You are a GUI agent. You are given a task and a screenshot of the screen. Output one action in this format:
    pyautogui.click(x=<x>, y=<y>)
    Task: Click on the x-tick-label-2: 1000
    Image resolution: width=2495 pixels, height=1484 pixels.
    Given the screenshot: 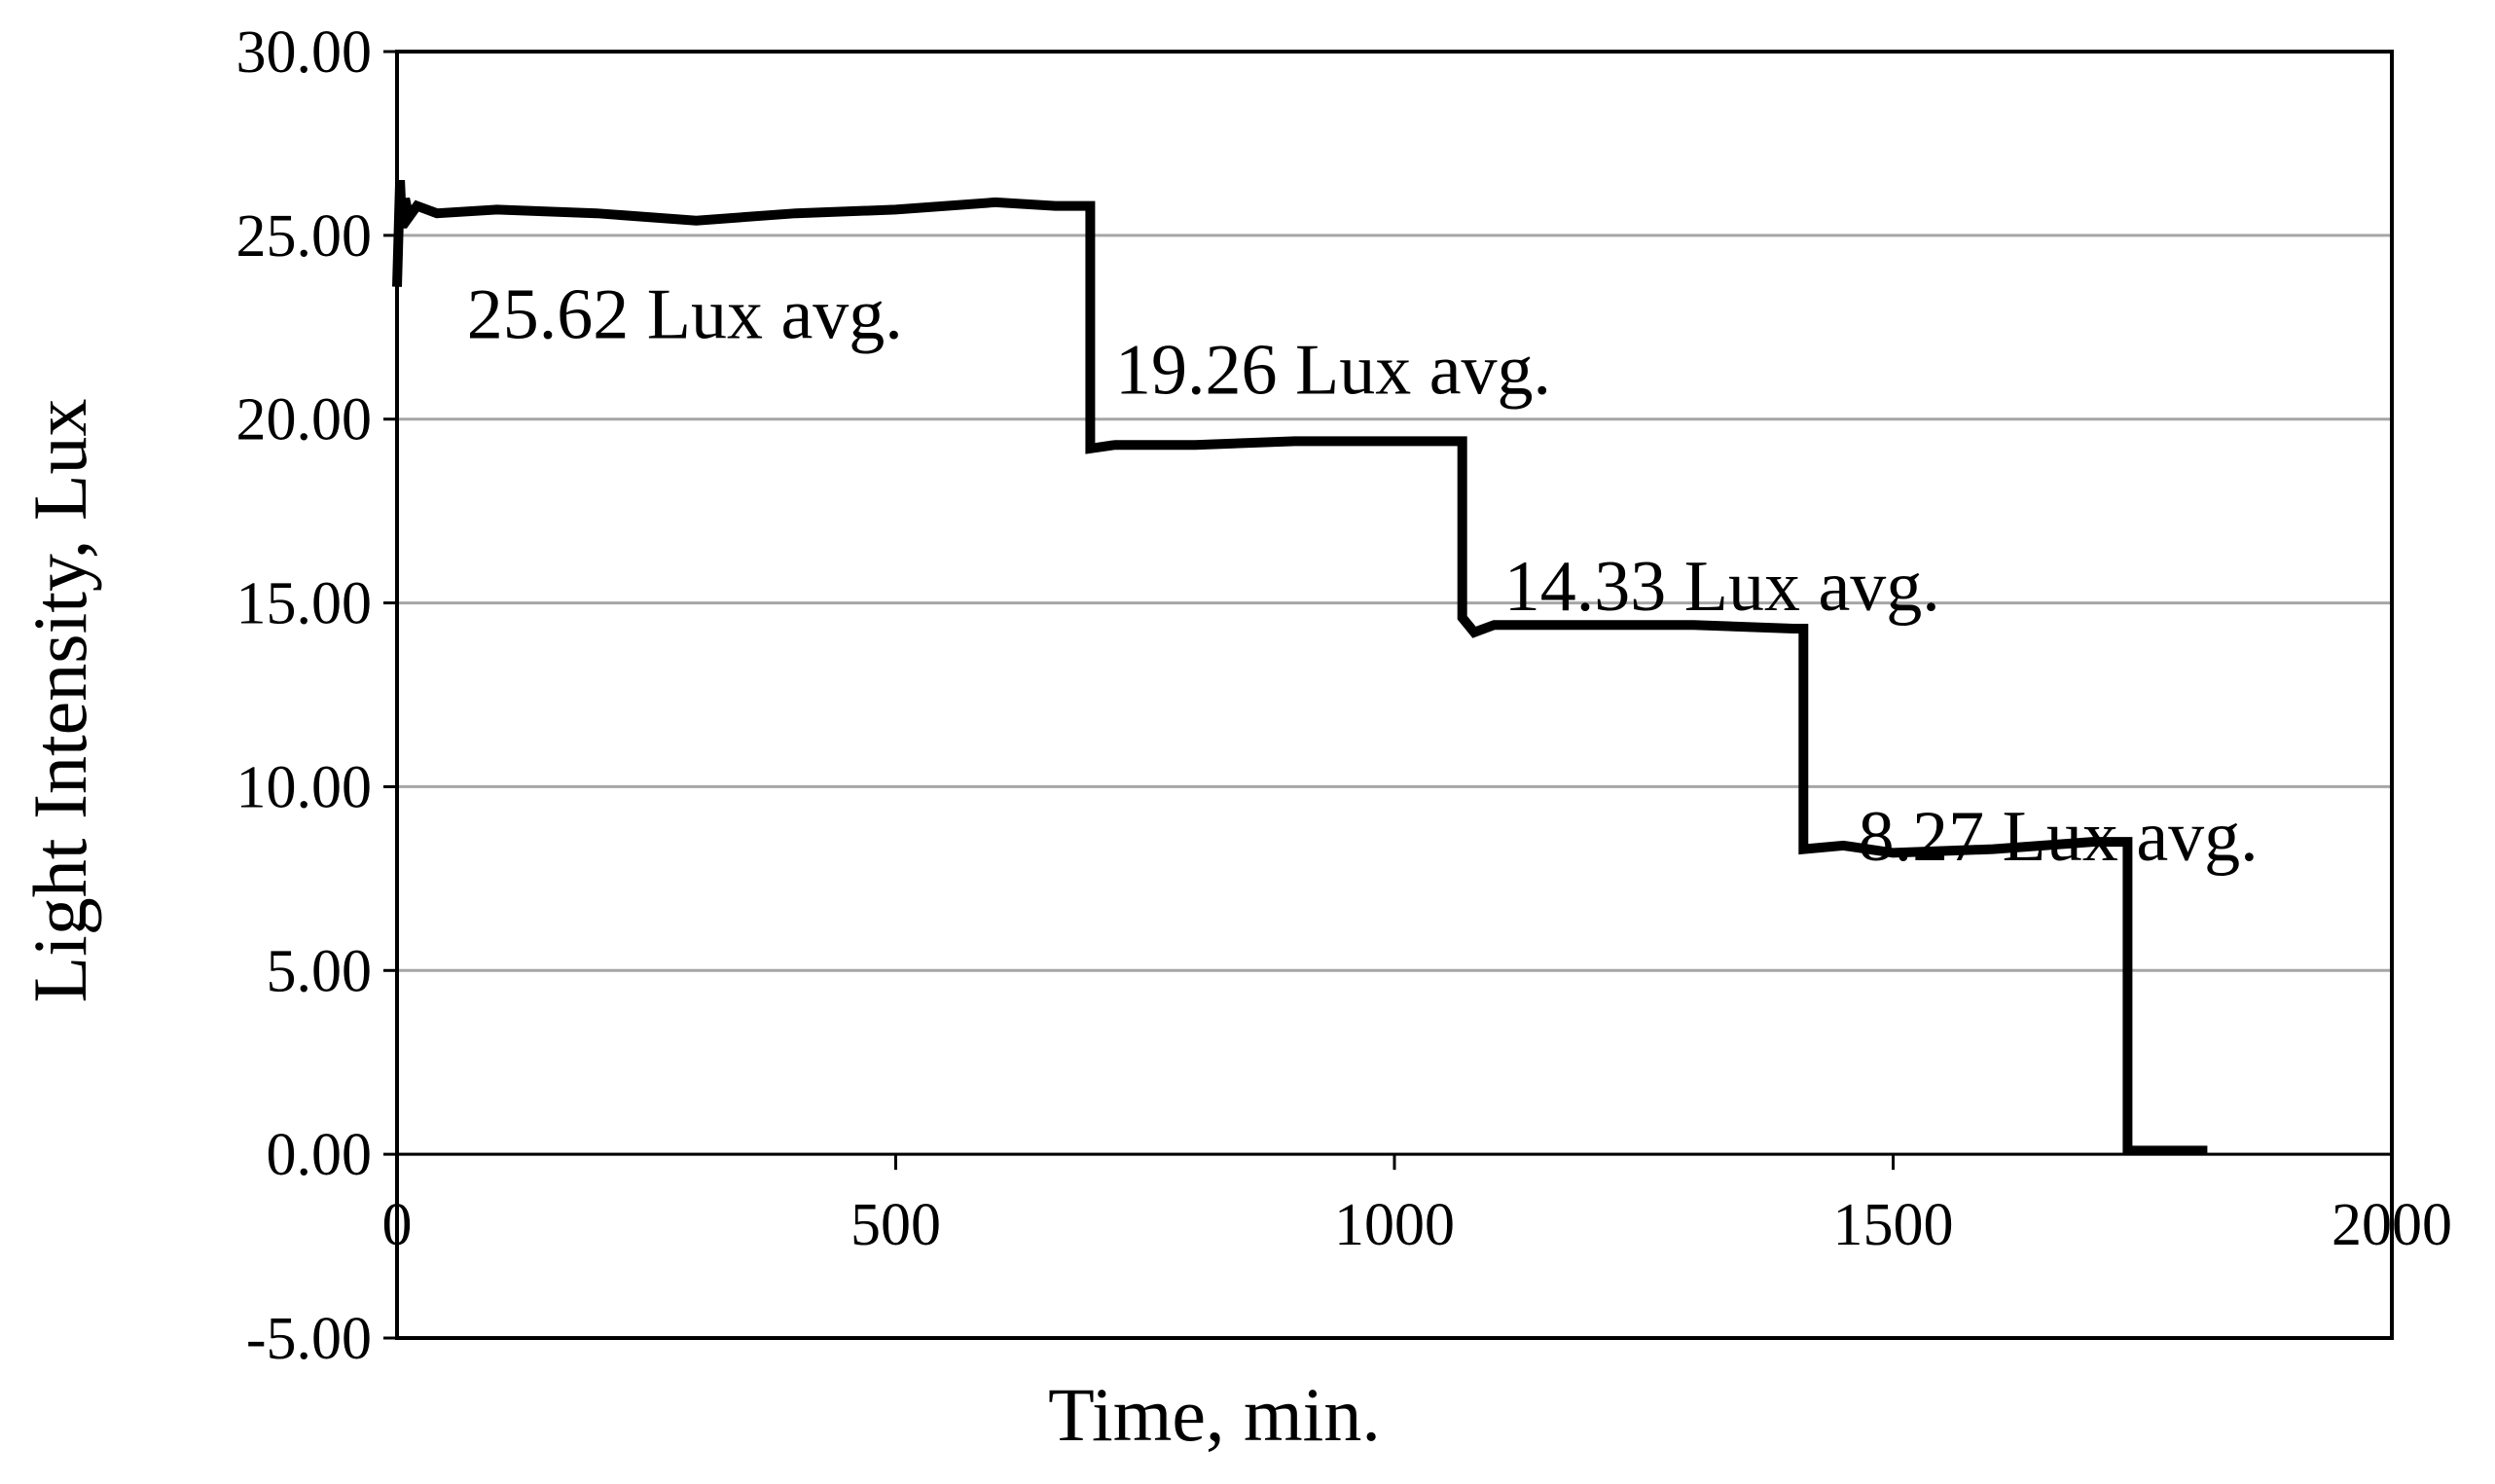 What is the action you would take?
    pyautogui.click(x=1394, y=1225)
    